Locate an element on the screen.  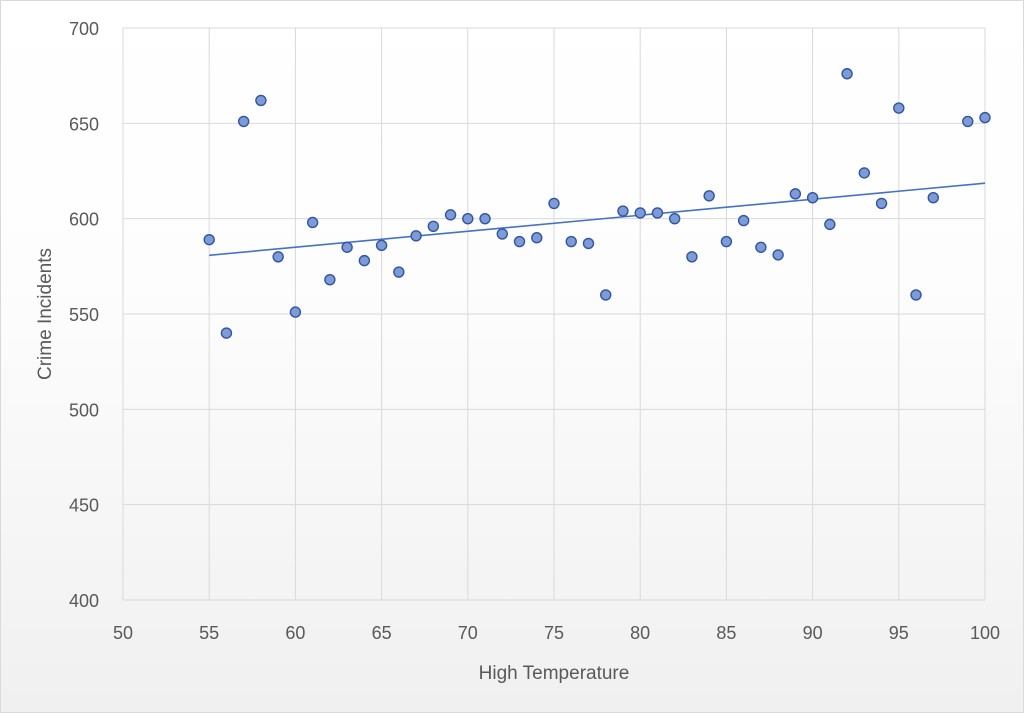
x-tick-label: 85 is located at coordinates (726, 633).